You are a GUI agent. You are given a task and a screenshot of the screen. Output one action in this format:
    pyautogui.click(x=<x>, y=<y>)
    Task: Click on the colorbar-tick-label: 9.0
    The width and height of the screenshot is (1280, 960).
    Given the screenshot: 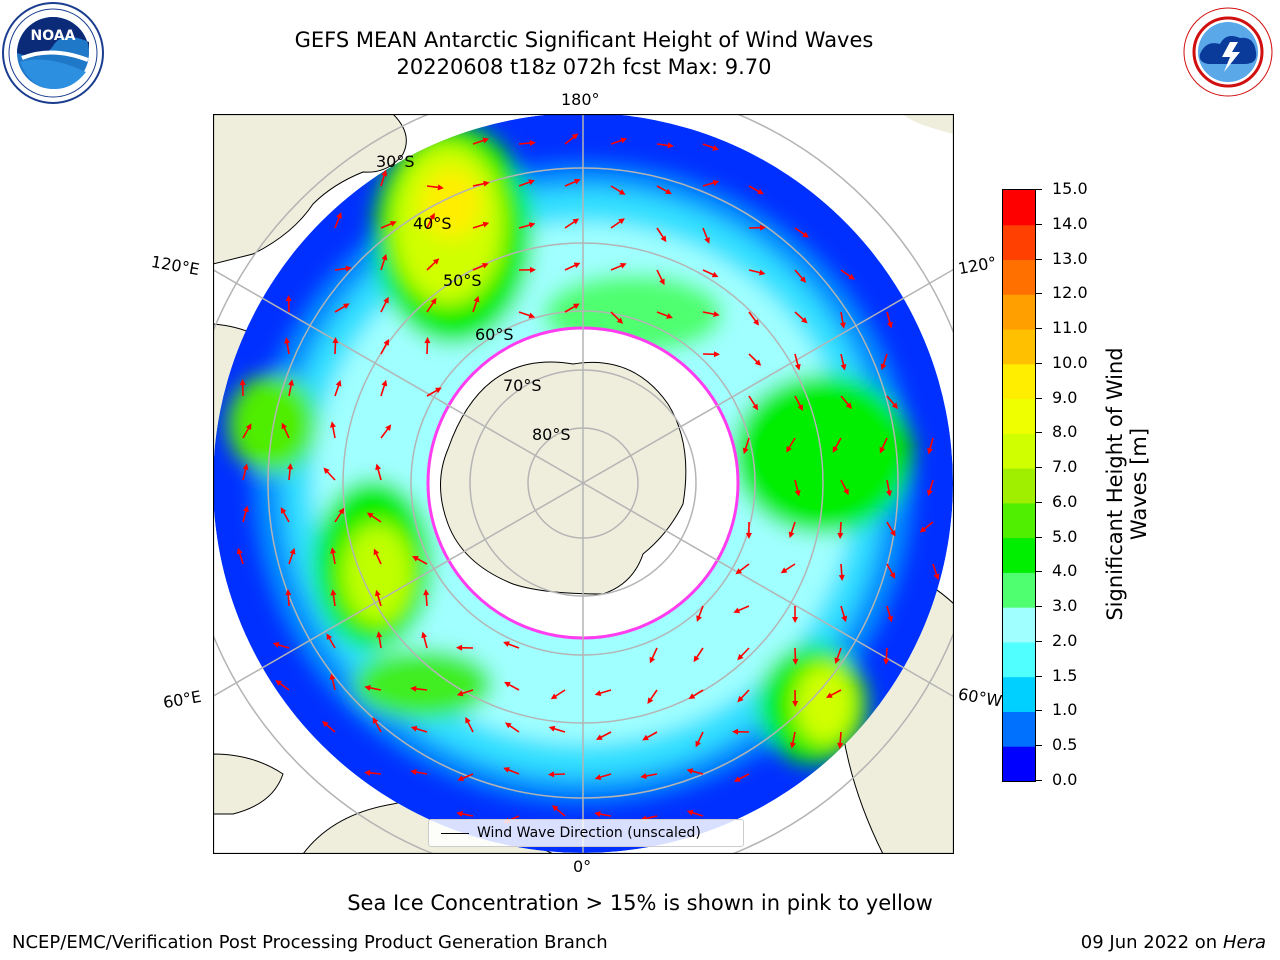 What is the action you would take?
    pyautogui.click(x=1065, y=397)
    